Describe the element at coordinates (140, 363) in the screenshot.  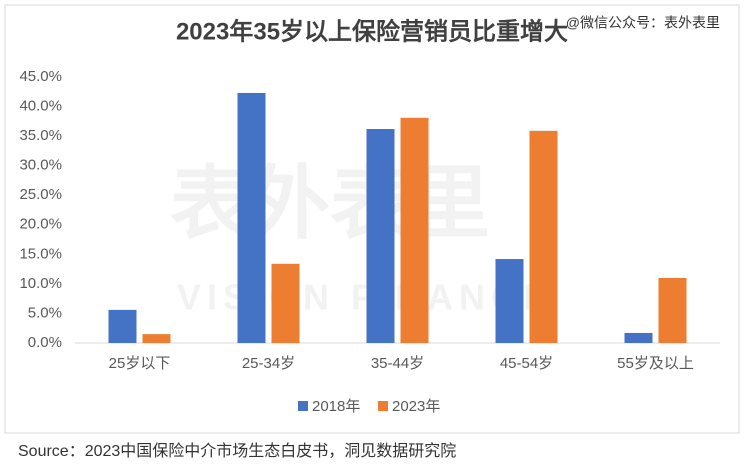
I see `x-tick-label: 25岁以下` at that location.